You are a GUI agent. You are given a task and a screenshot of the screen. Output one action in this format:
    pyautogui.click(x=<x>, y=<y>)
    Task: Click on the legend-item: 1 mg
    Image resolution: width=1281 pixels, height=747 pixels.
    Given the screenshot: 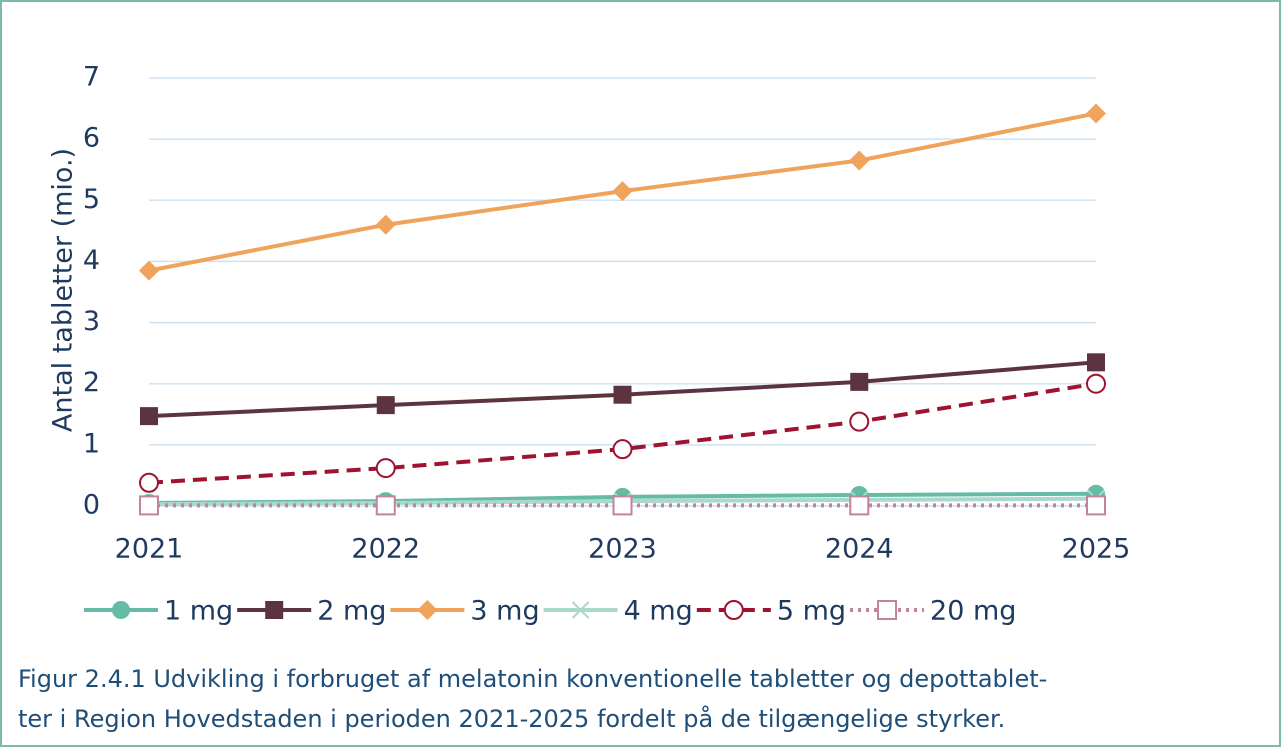 What is the action you would take?
    pyautogui.click(x=158, y=611)
    